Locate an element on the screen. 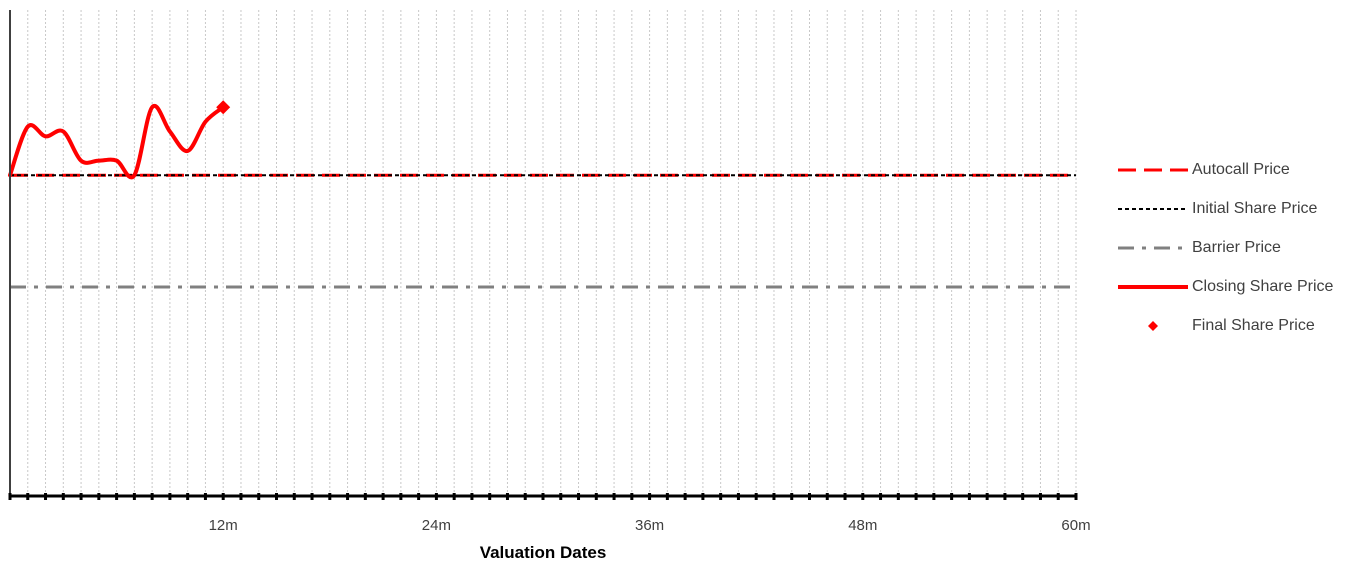 The height and width of the screenshot is (567, 1367). legend-item: Autocall Price is located at coordinates (1240, 169).